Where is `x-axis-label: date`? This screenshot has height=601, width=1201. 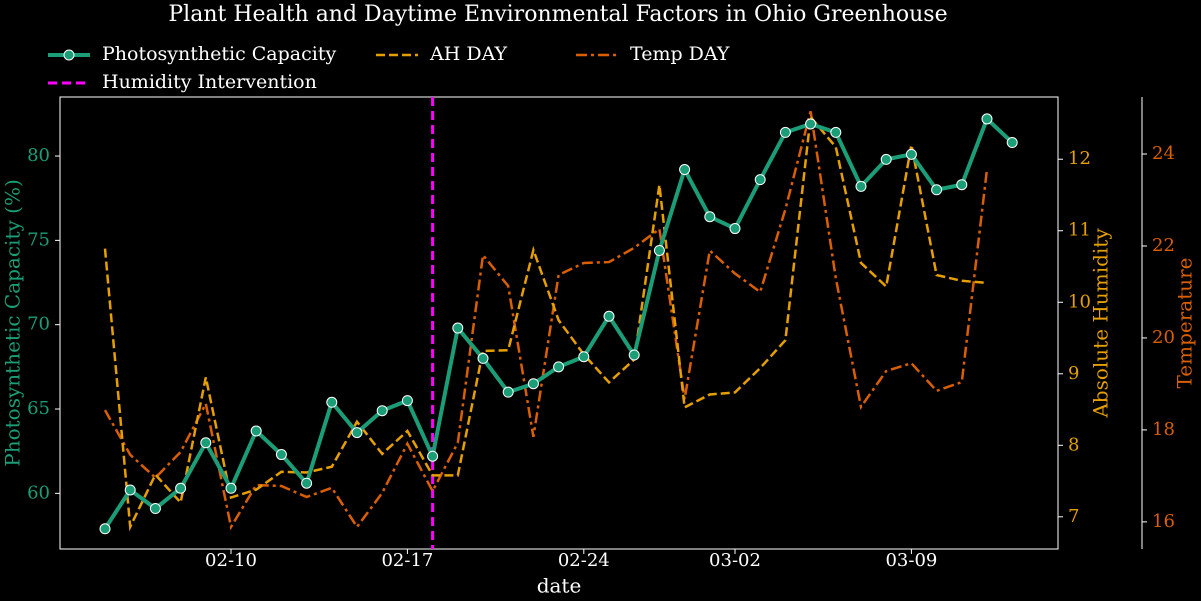
x-axis-label: date is located at coordinates (559, 586).